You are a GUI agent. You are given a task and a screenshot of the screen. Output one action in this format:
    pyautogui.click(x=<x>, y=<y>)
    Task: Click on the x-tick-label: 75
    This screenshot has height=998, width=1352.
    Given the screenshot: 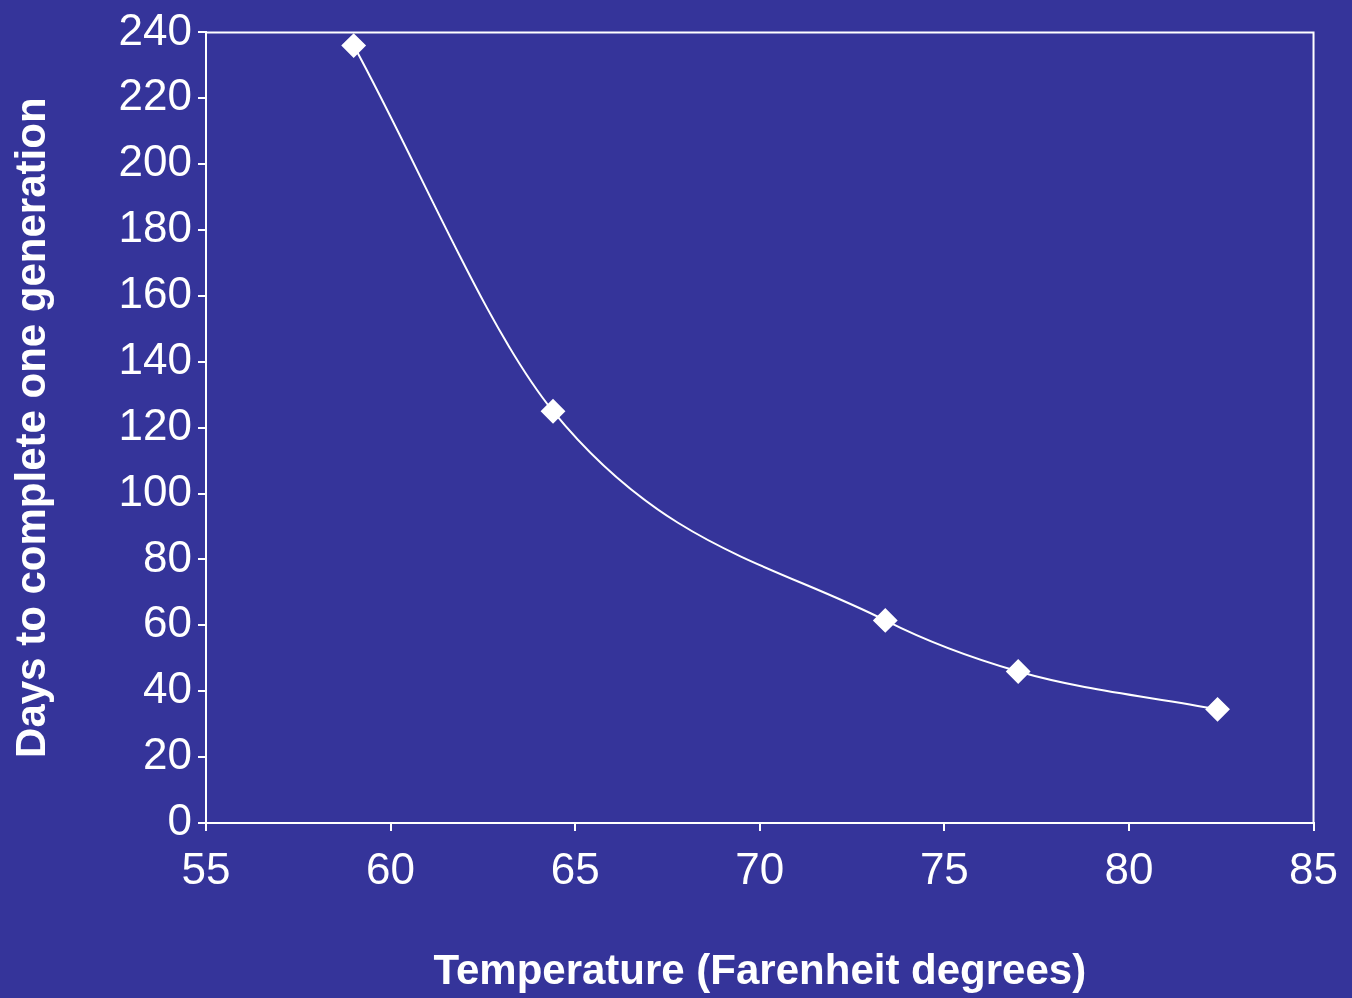 What is the action you would take?
    pyautogui.click(x=944, y=868)
    